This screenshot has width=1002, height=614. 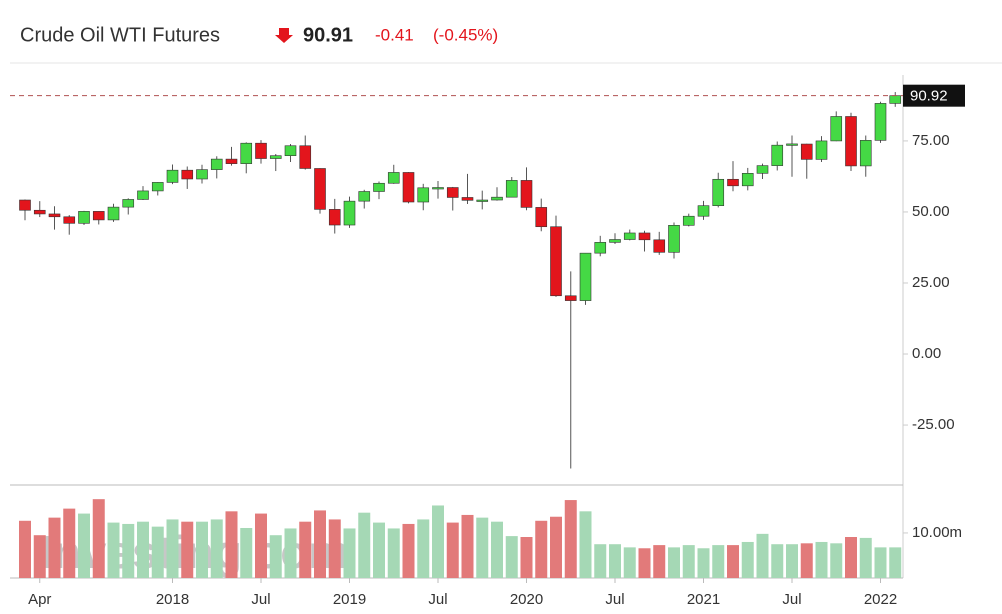 I want to click on last-price: 90.91, so click(x=328, y=35).